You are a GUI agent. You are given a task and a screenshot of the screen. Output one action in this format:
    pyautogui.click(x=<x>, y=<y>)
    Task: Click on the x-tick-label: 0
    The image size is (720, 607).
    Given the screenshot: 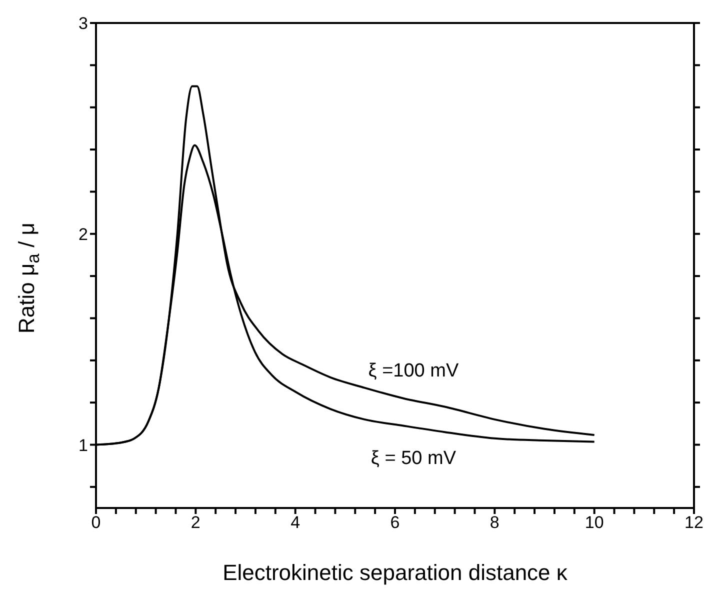 What is the action you would take?
    pyautogui.click(x=96, y=522)
    